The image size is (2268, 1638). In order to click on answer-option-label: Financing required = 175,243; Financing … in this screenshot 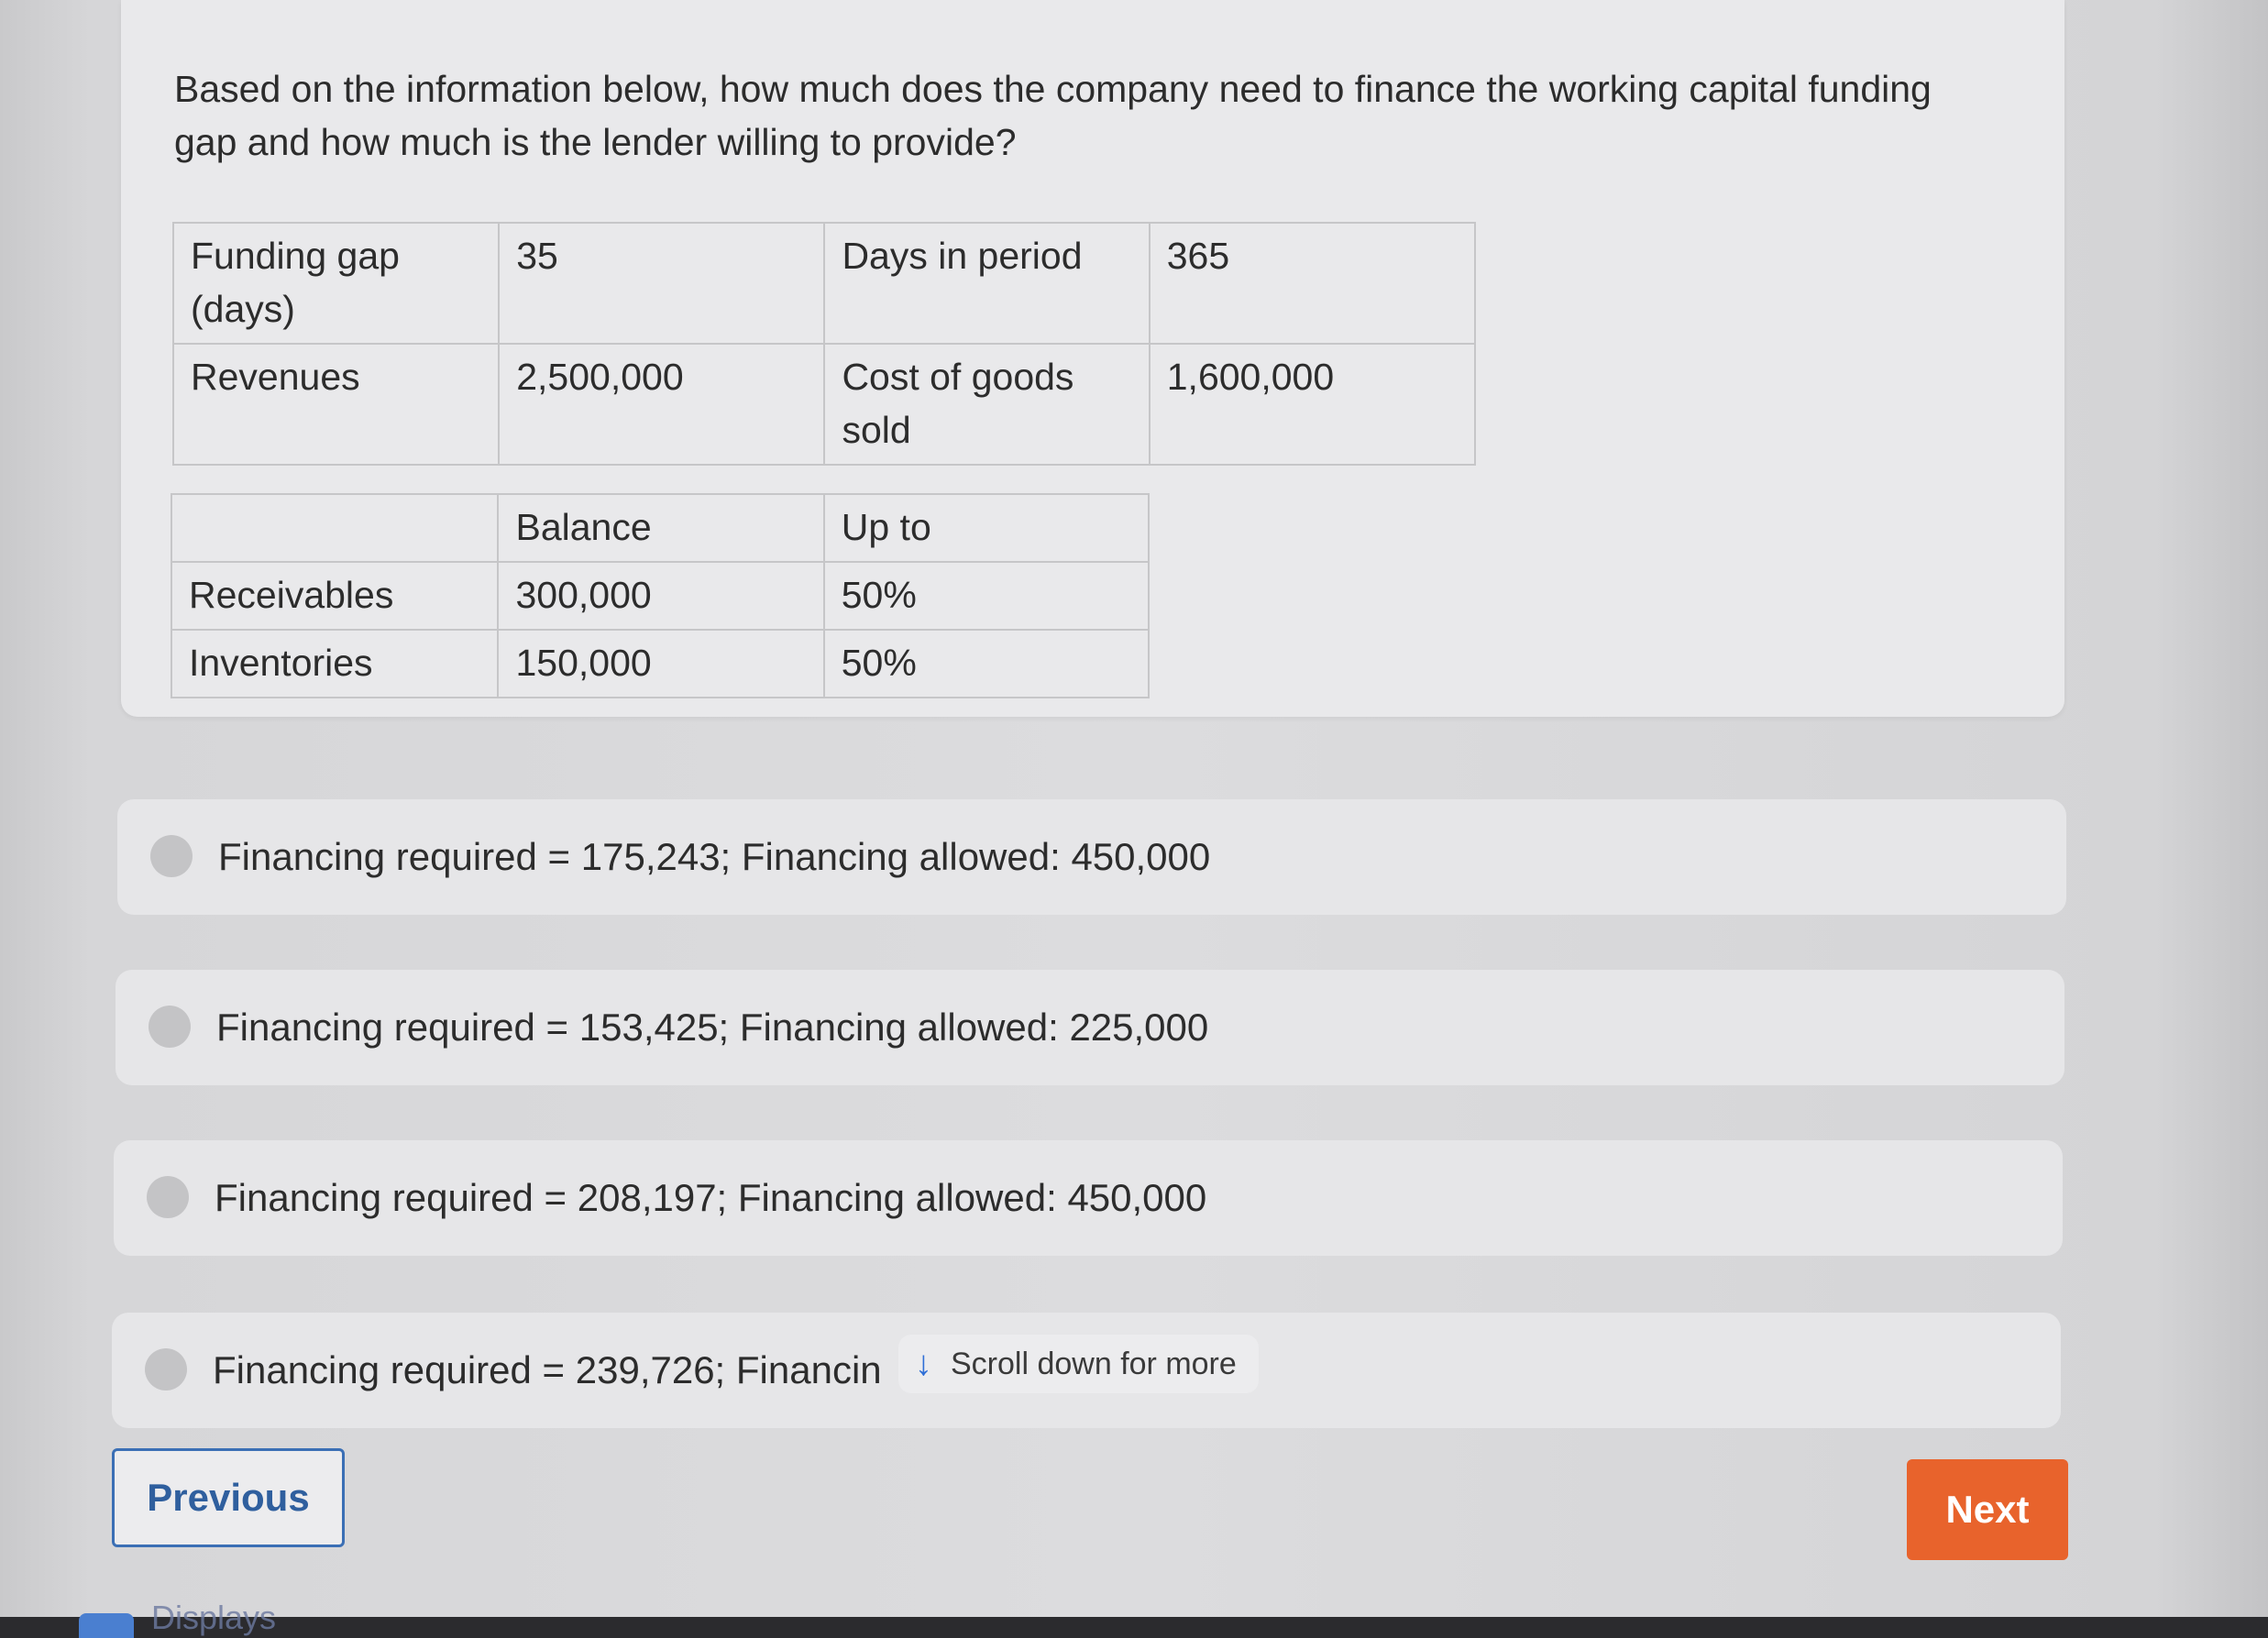, I will do `click(714, 856)`.